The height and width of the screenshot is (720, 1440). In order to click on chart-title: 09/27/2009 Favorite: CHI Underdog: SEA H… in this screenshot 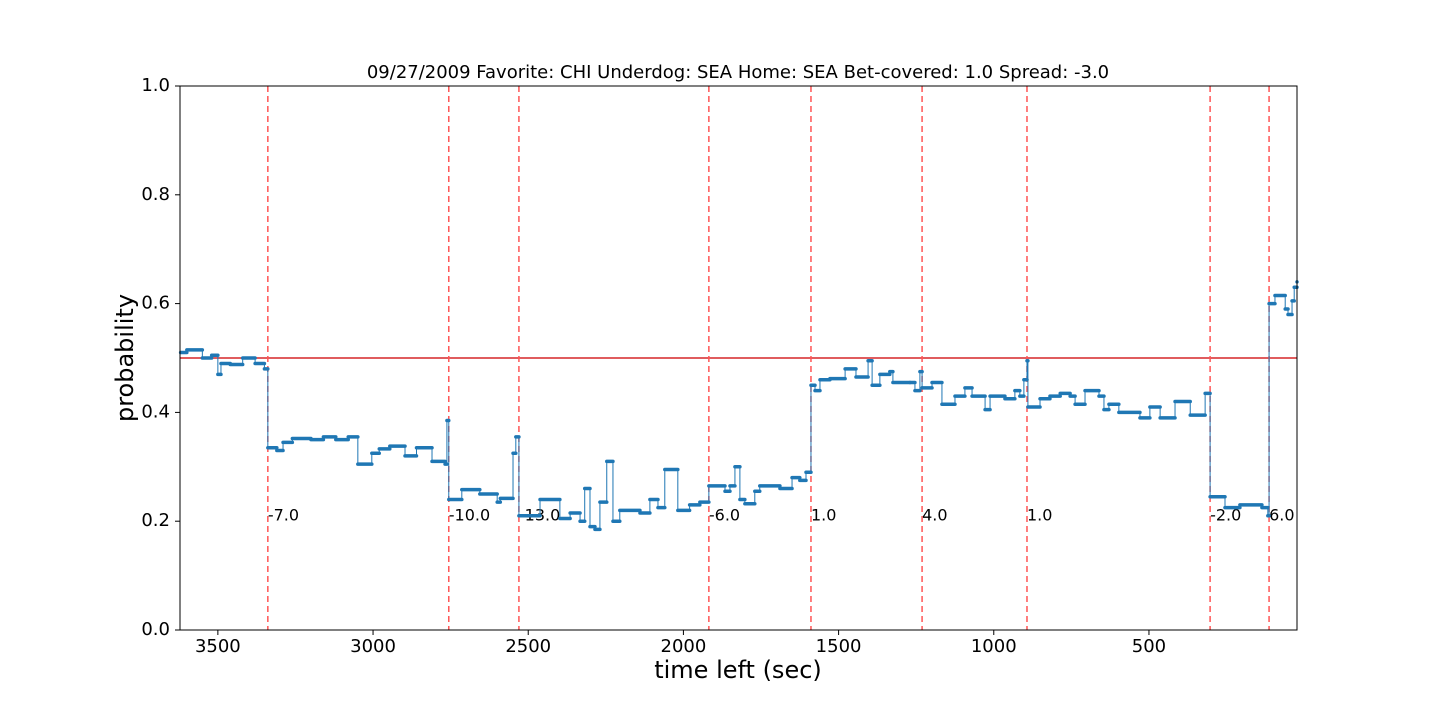, I will do `click(738, 72)`.